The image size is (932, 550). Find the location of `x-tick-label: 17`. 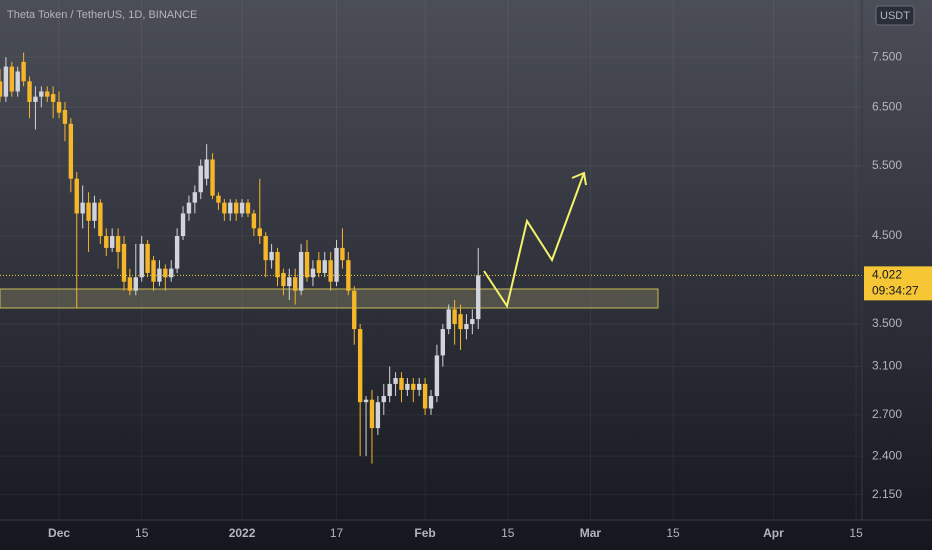

x-tick-label: 17 is located at coordinates (337, 533).